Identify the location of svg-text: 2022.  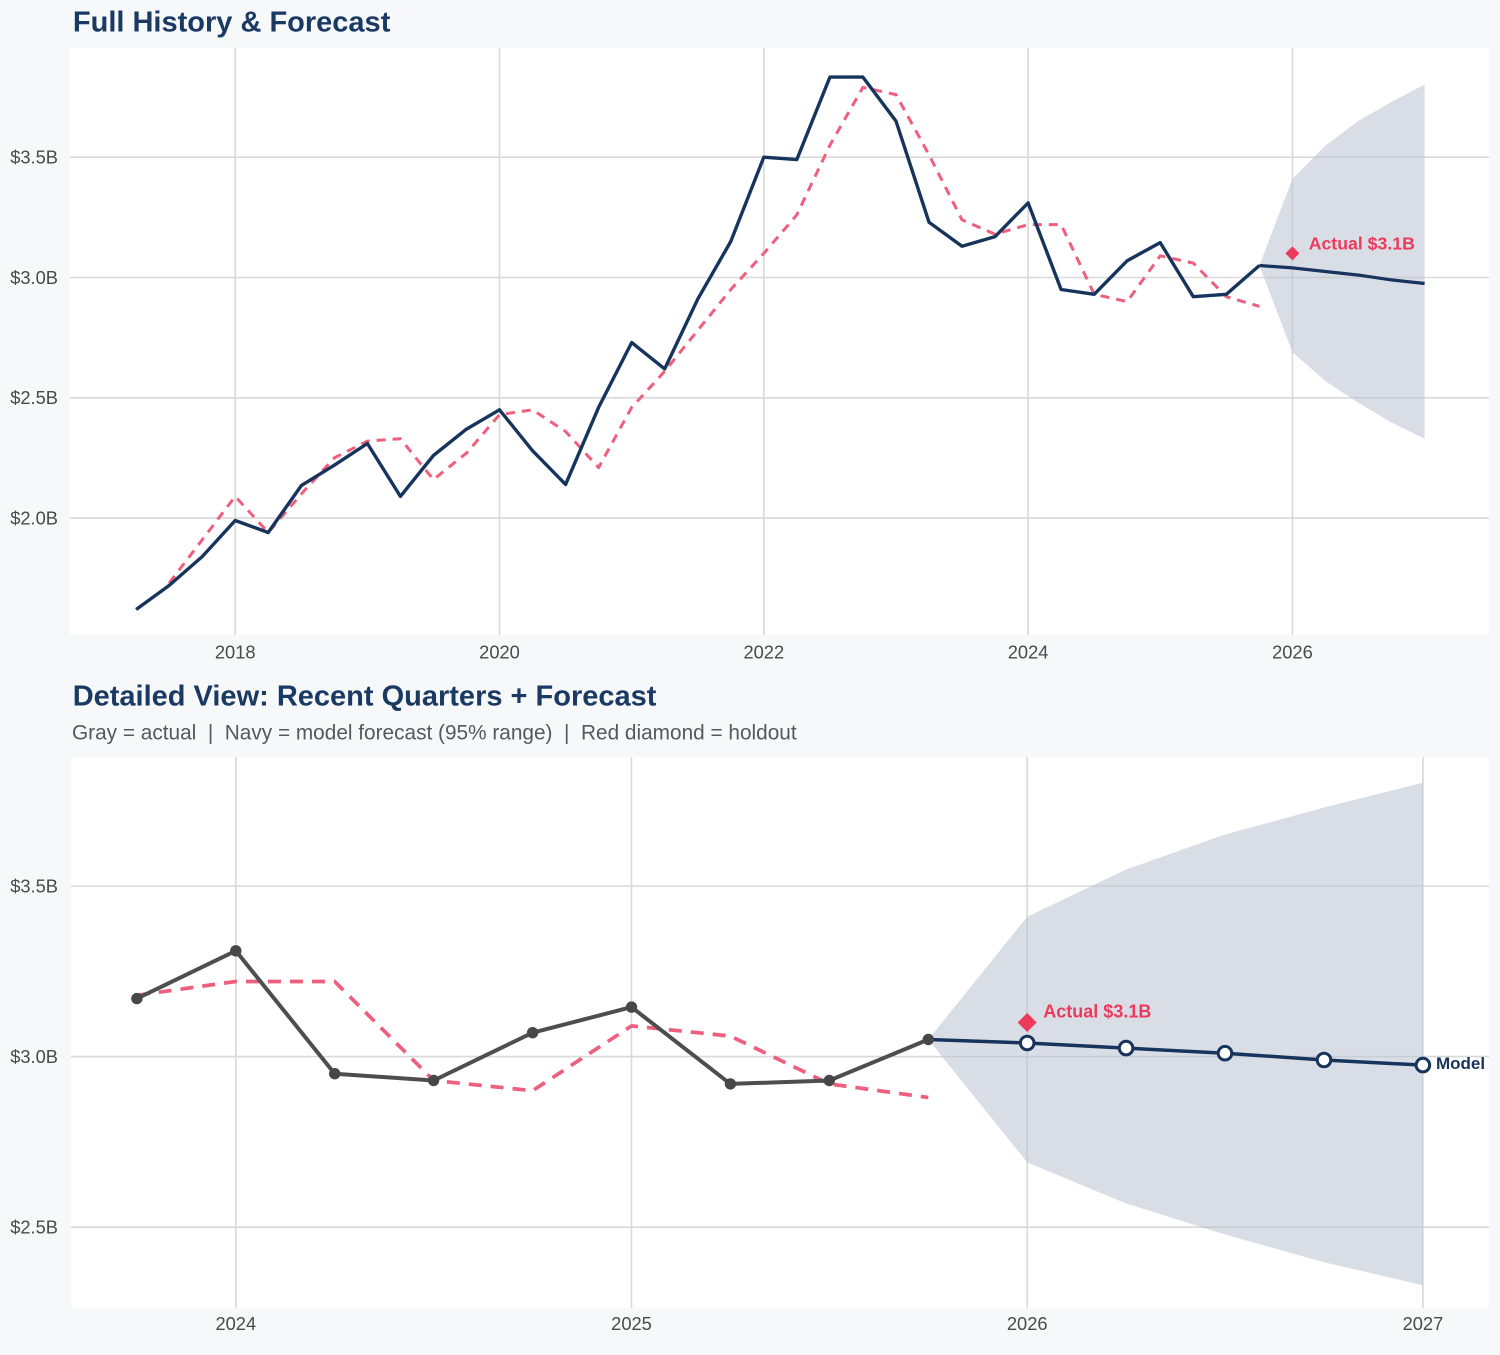
(763, 651).